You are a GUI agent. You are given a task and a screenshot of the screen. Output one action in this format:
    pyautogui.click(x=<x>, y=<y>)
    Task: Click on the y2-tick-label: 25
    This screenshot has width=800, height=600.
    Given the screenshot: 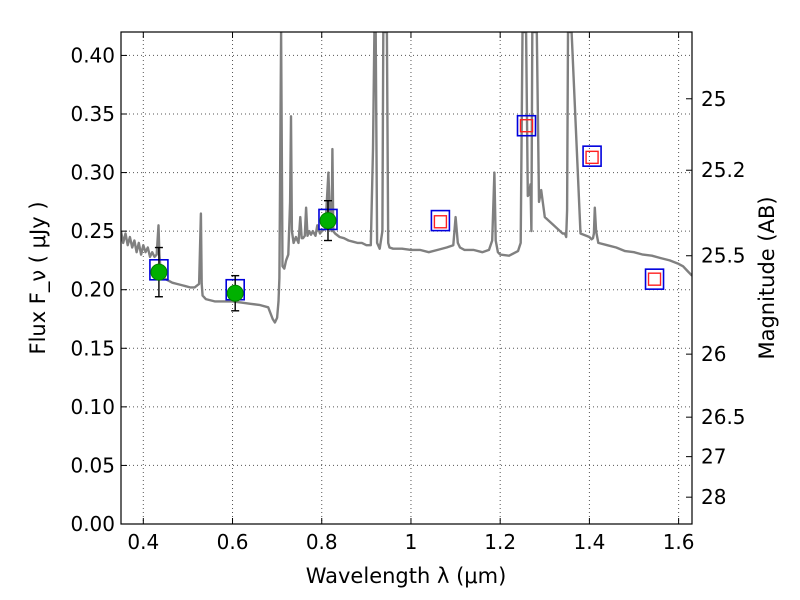 What is the action you would take?
    pyautogui.click(x=713, y=99)
    